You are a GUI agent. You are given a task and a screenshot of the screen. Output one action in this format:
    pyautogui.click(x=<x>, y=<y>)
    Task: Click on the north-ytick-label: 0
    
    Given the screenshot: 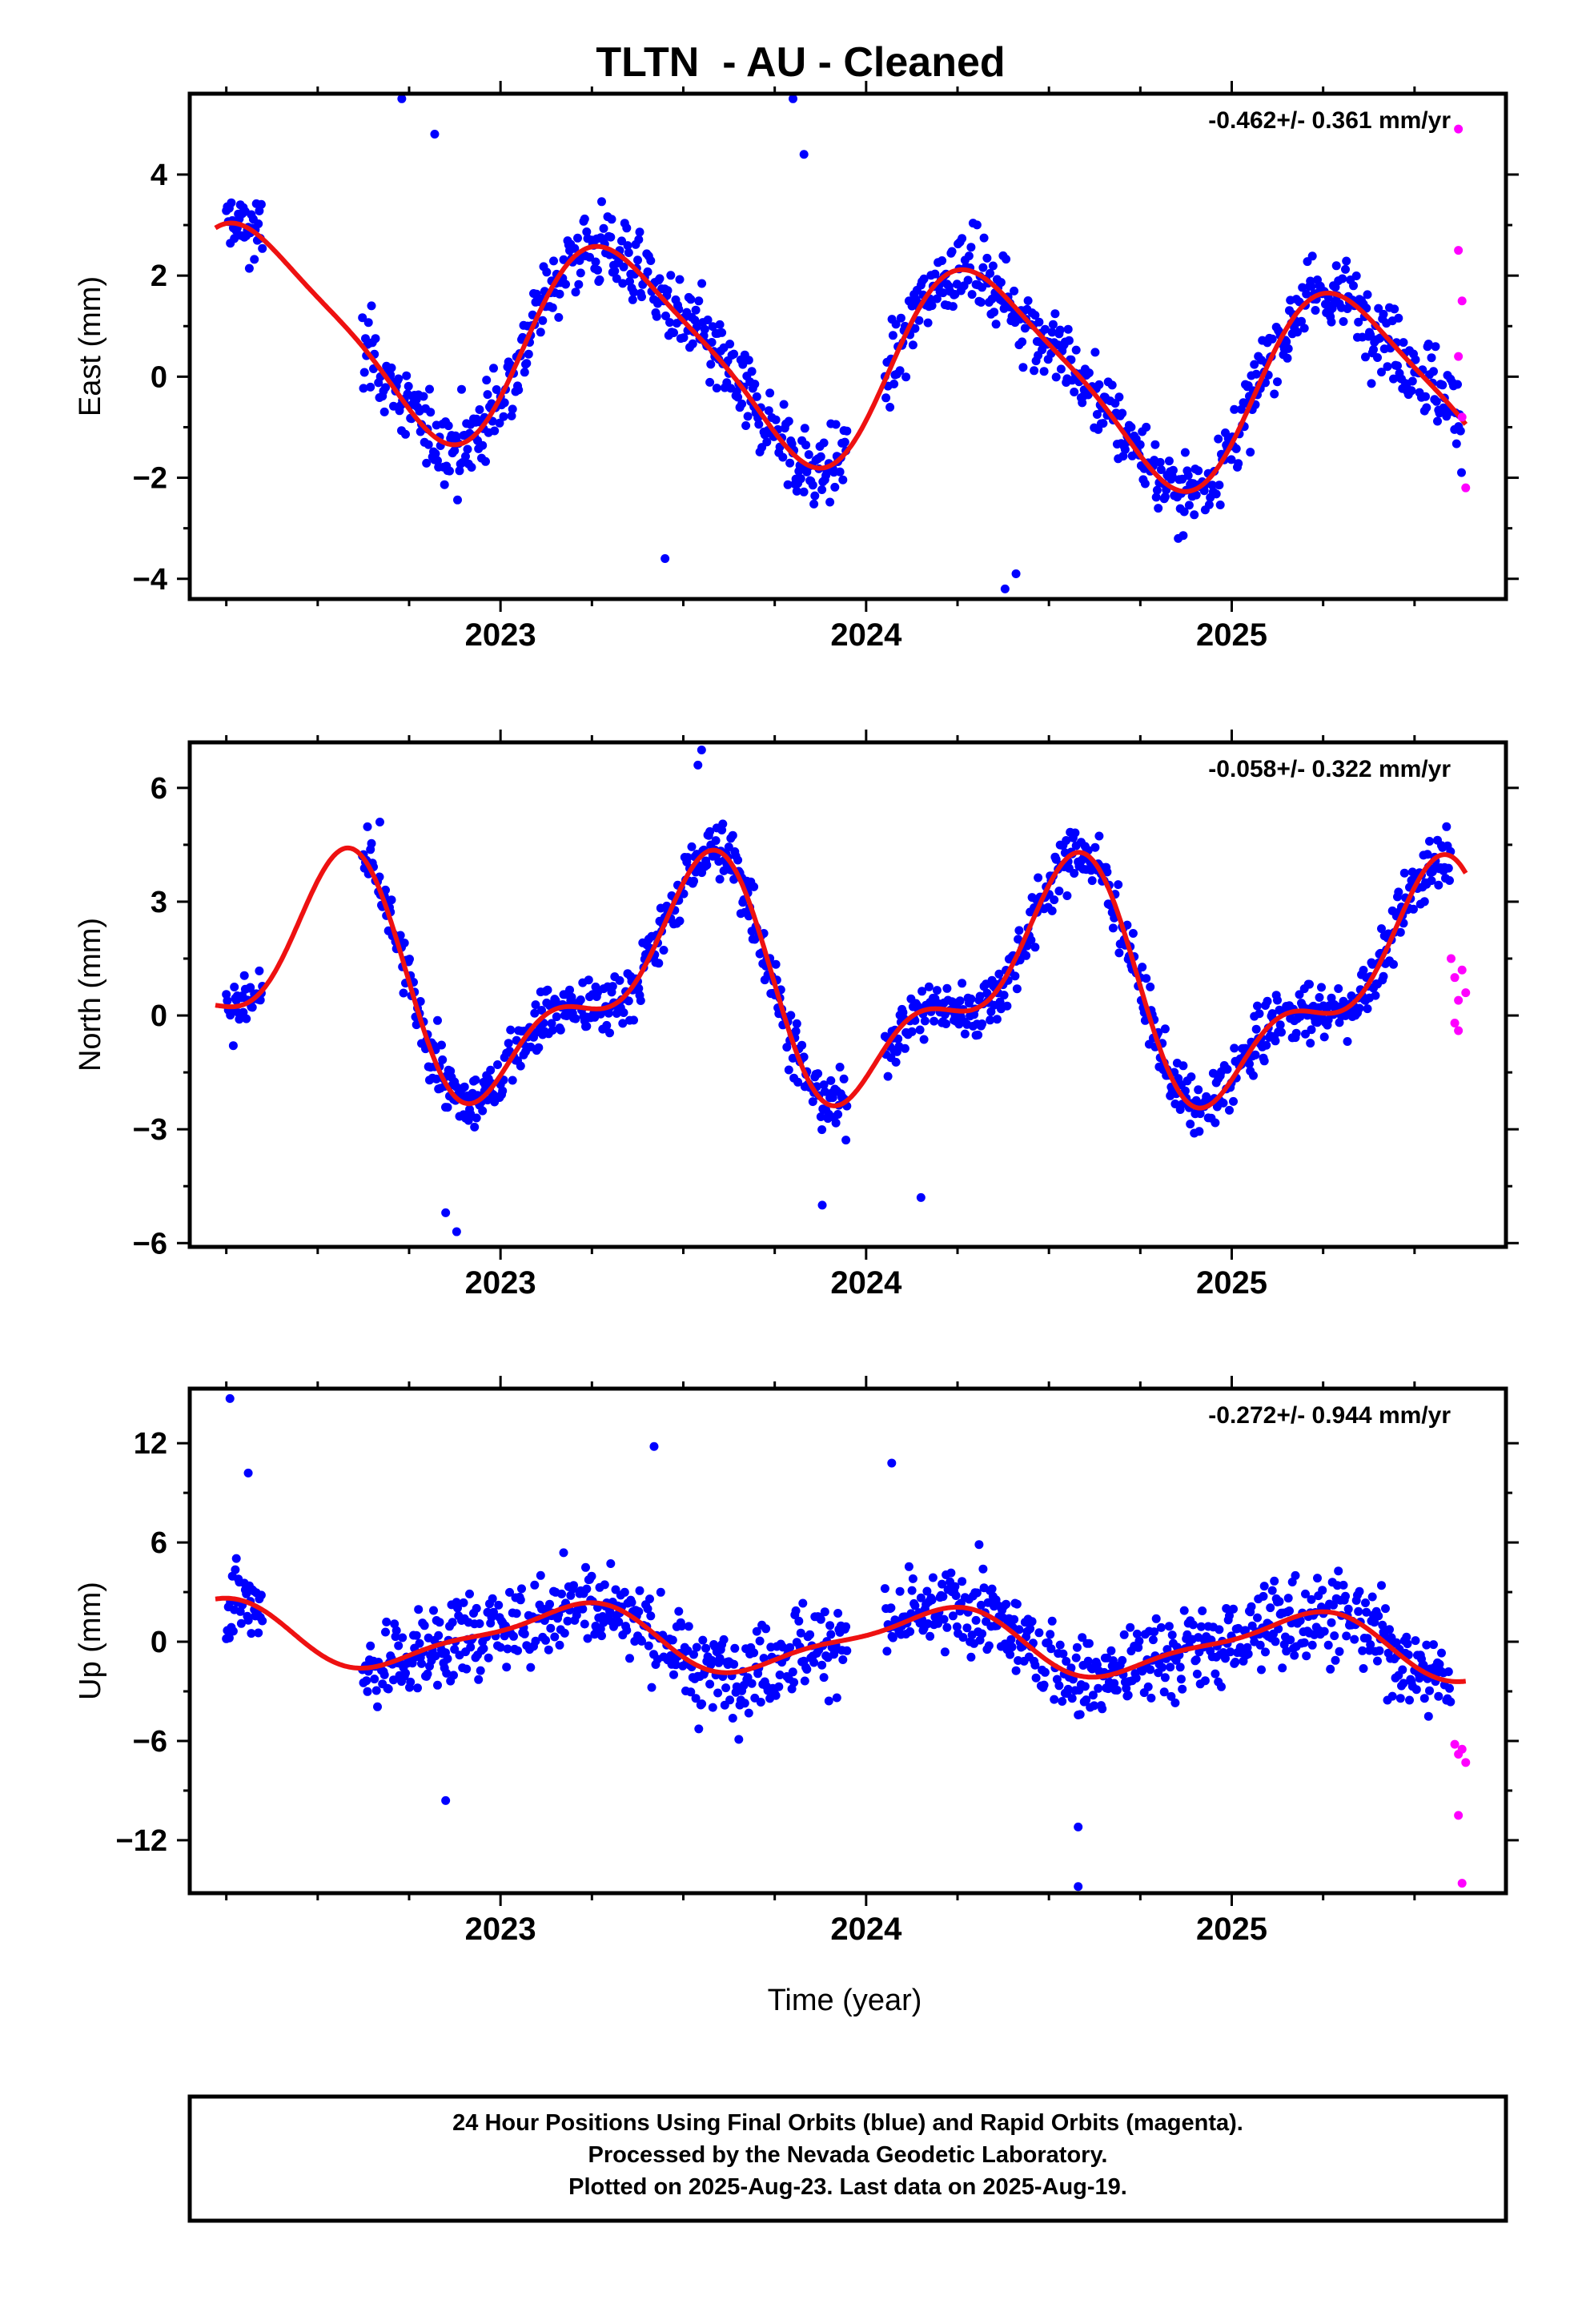 What is the action you would take?
    pyautogui.click(x=159, y=1016)
    